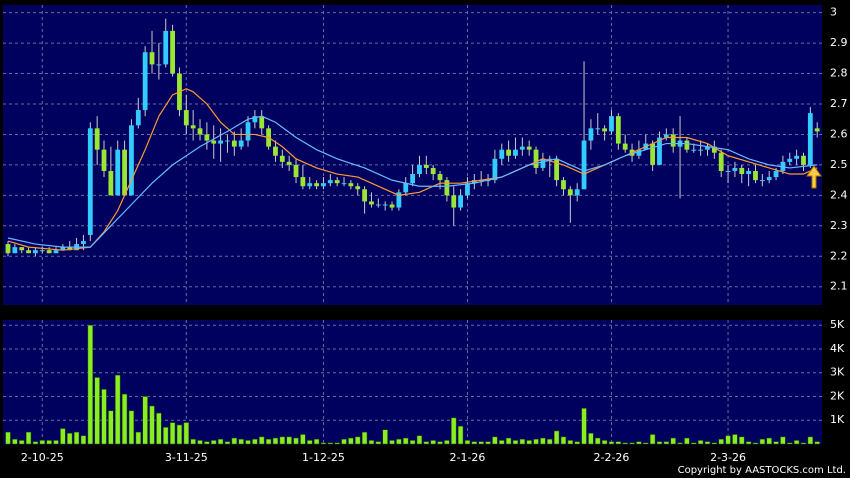 The width and height of the screenshot is (850, 478). Describe the element at coordinates (839, 73) in the screenshot. I see `y-tick-label: 2.8` at that location.